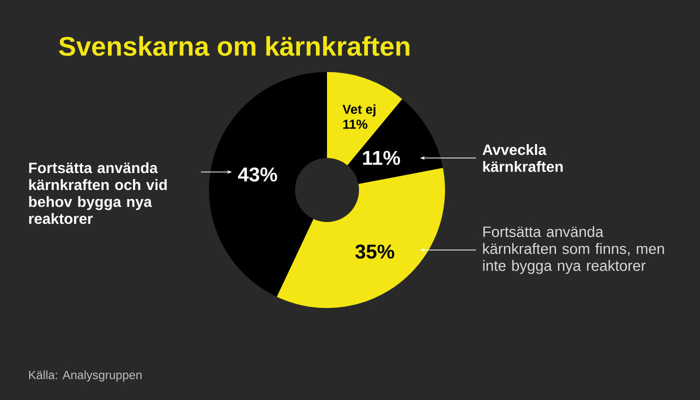  What do you see at coordinates (98, 193) in the screenshot?
I see `slice-label: Fortsätta använda kärnkraften och vid behov bygga nya reaktorer` at bounding box center [98, 193].